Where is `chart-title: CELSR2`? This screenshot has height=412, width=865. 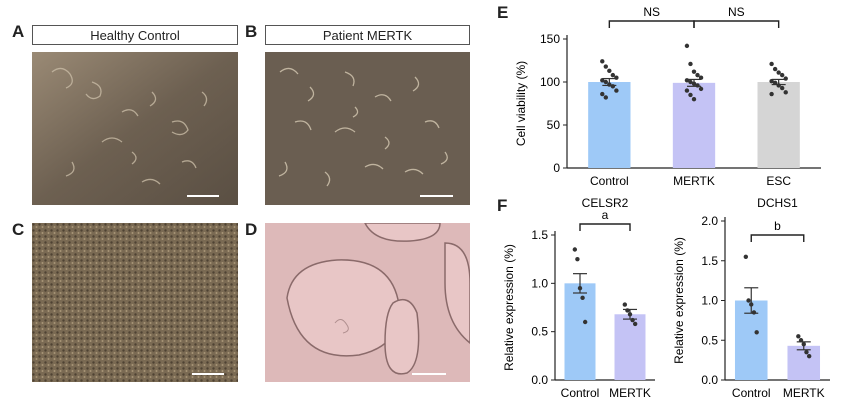
chart-title: CELSR2 is located at coordinates (605, 203).